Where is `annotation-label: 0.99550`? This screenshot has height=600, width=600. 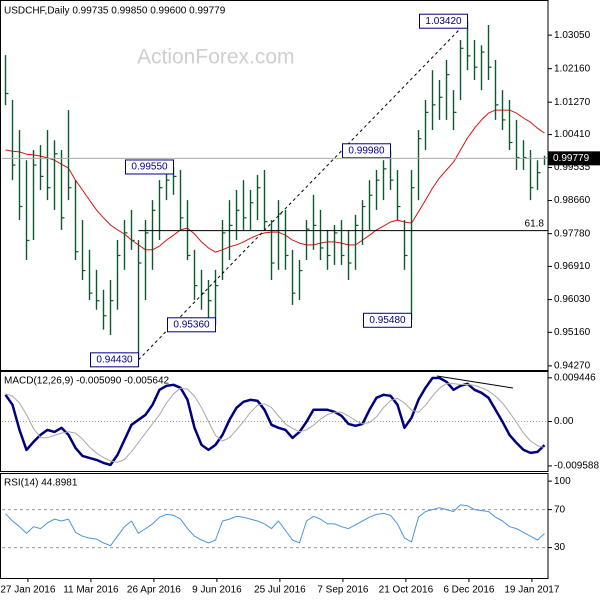
annotation-label: 0.99550 is located at coordinates (149, 167).